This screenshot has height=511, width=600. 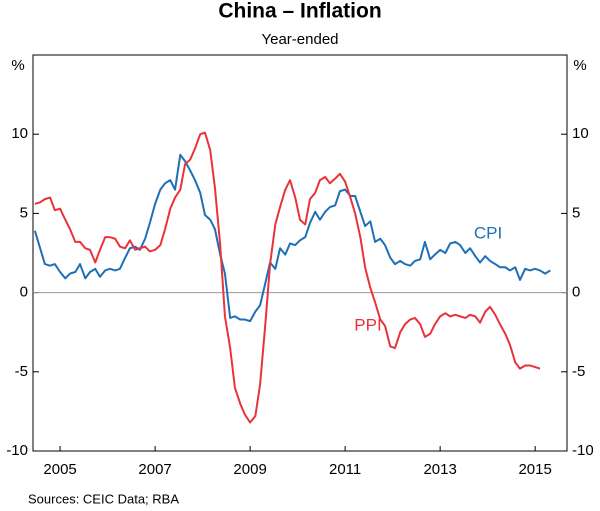 I want to click on y-unit-right: %, so click(x=579, y=65).